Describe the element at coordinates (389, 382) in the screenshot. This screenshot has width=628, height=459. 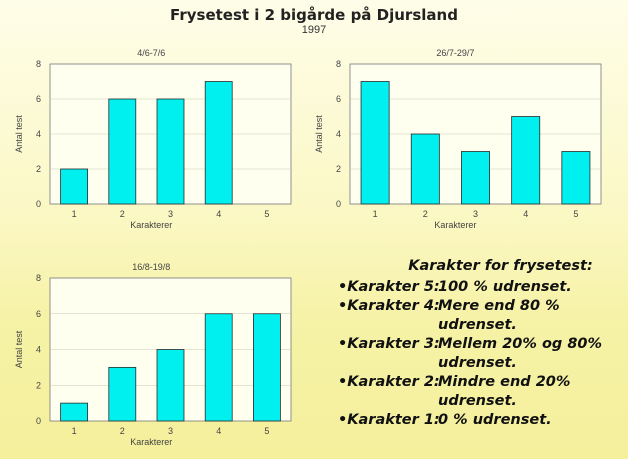
I see `legend-key: •Karakter 2:` at that location.